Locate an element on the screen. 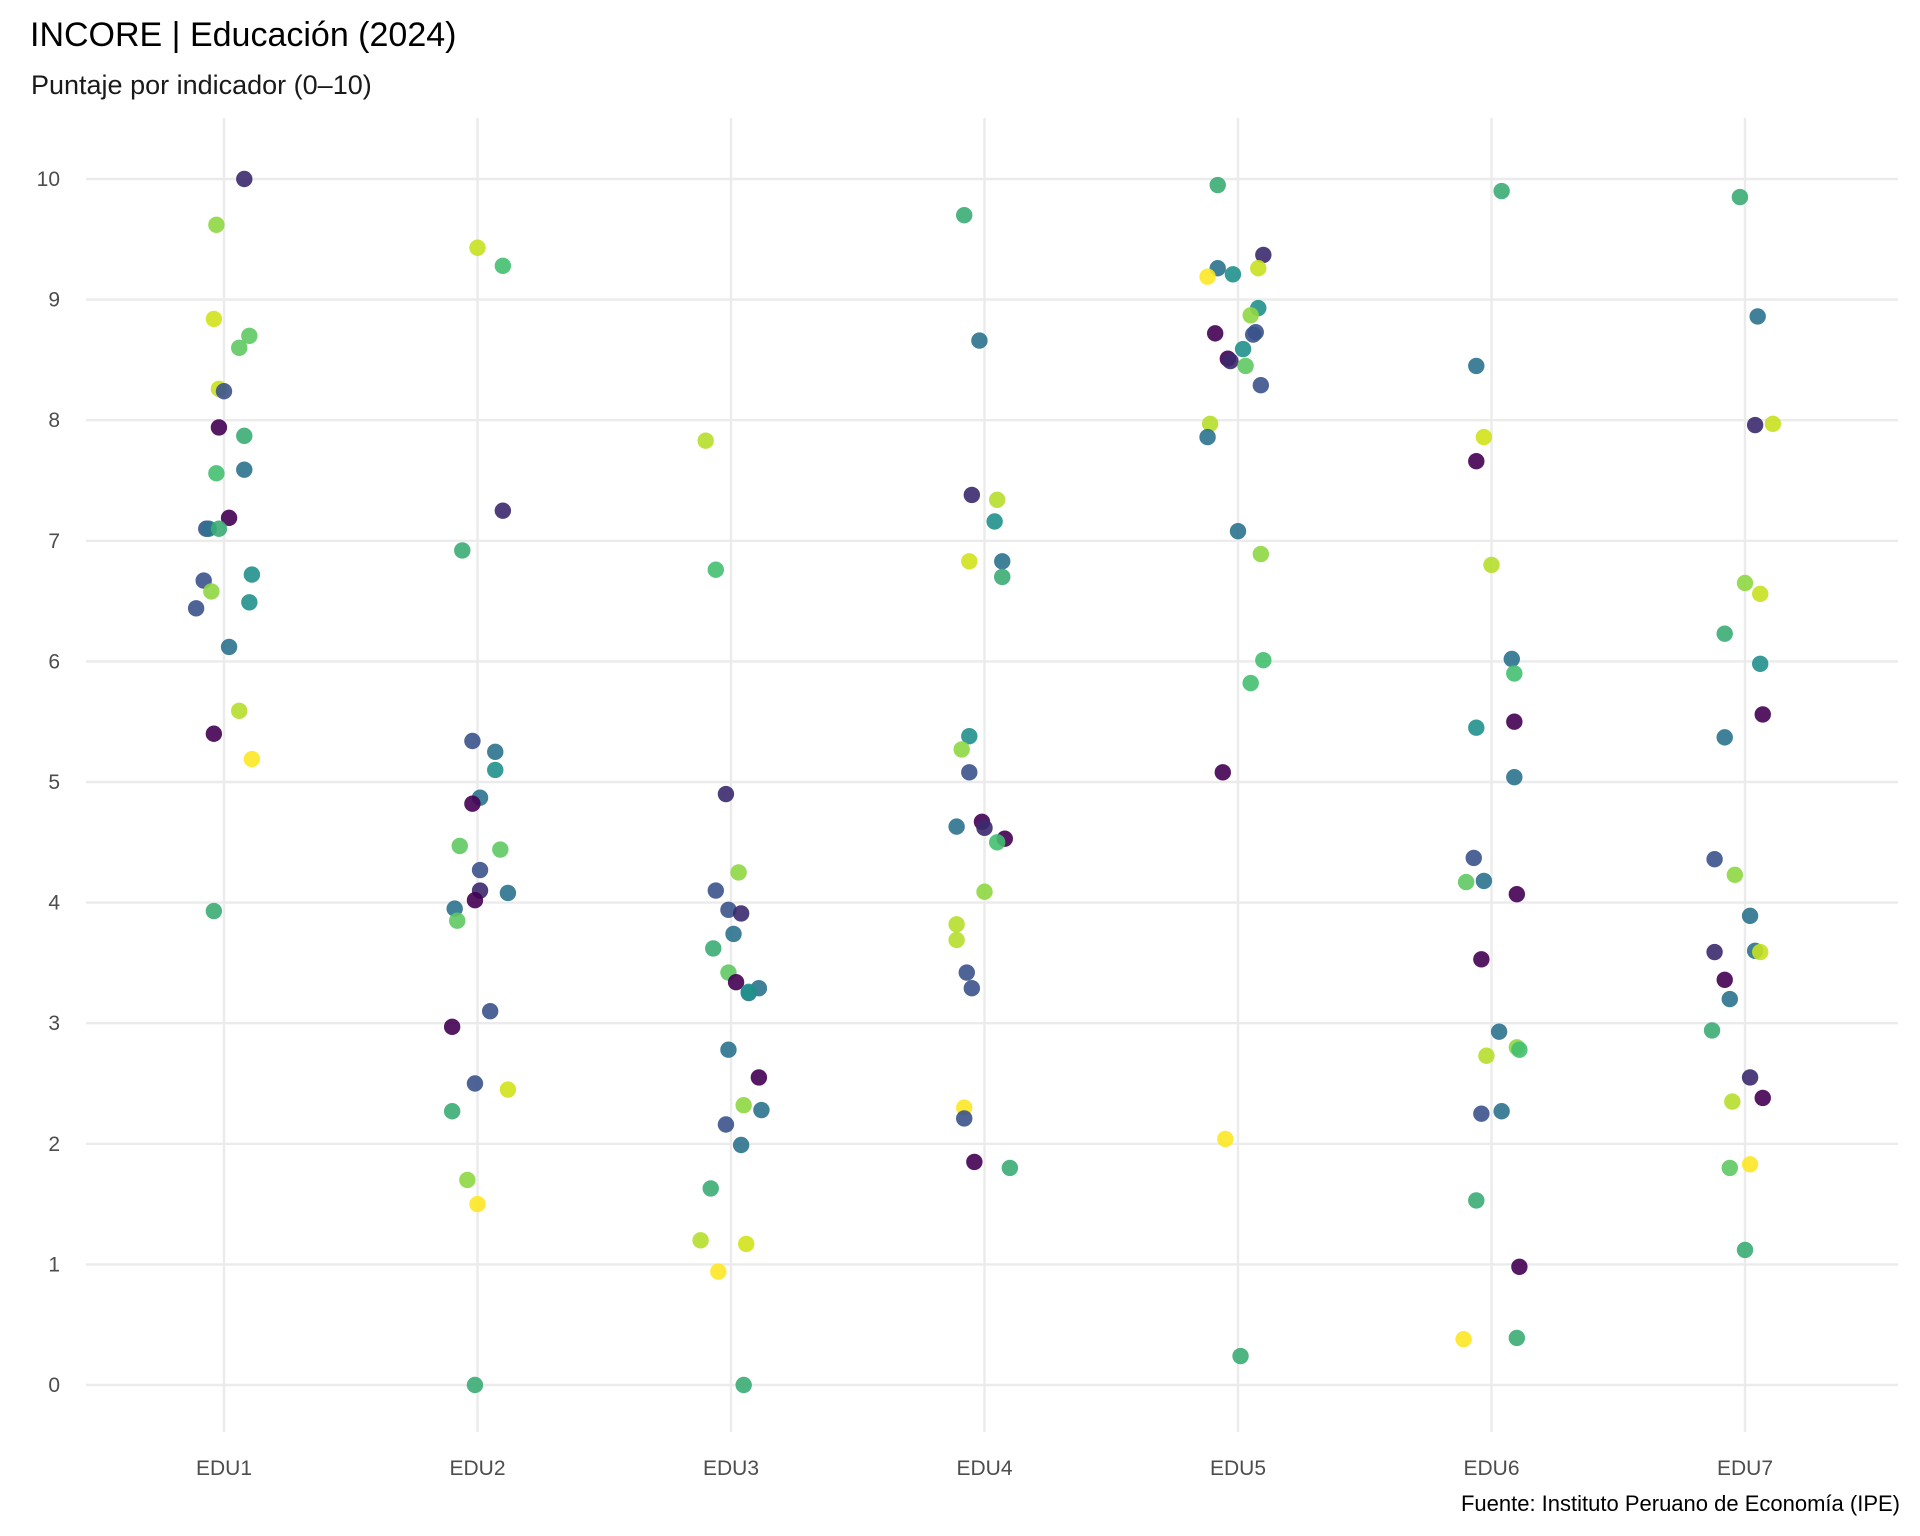 The width and height of the screenshot is (1920, 1536). y-tick-label: 4 is located at coordinates (54, 903).